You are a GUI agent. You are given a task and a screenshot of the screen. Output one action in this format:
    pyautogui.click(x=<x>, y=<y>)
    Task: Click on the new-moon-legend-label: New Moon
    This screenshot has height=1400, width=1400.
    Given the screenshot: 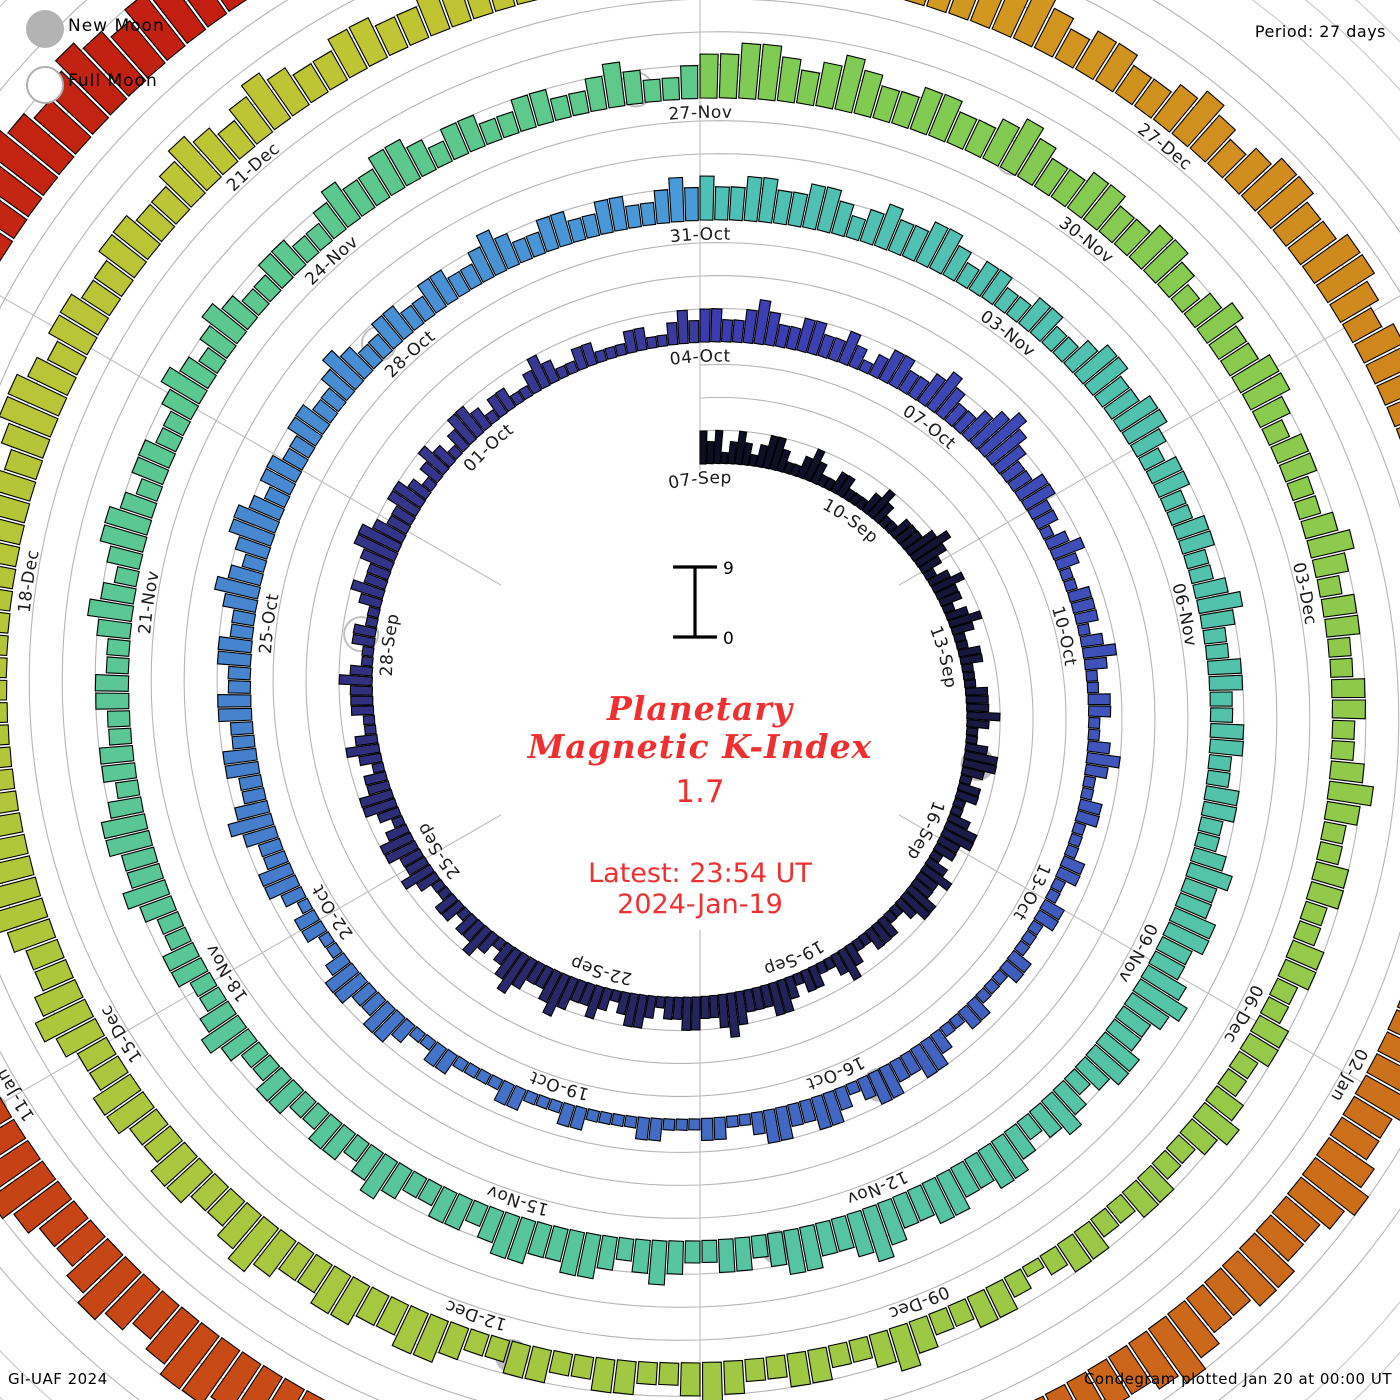 What is the action you would take?
    pyautogui.click(x=116, y=26)
    